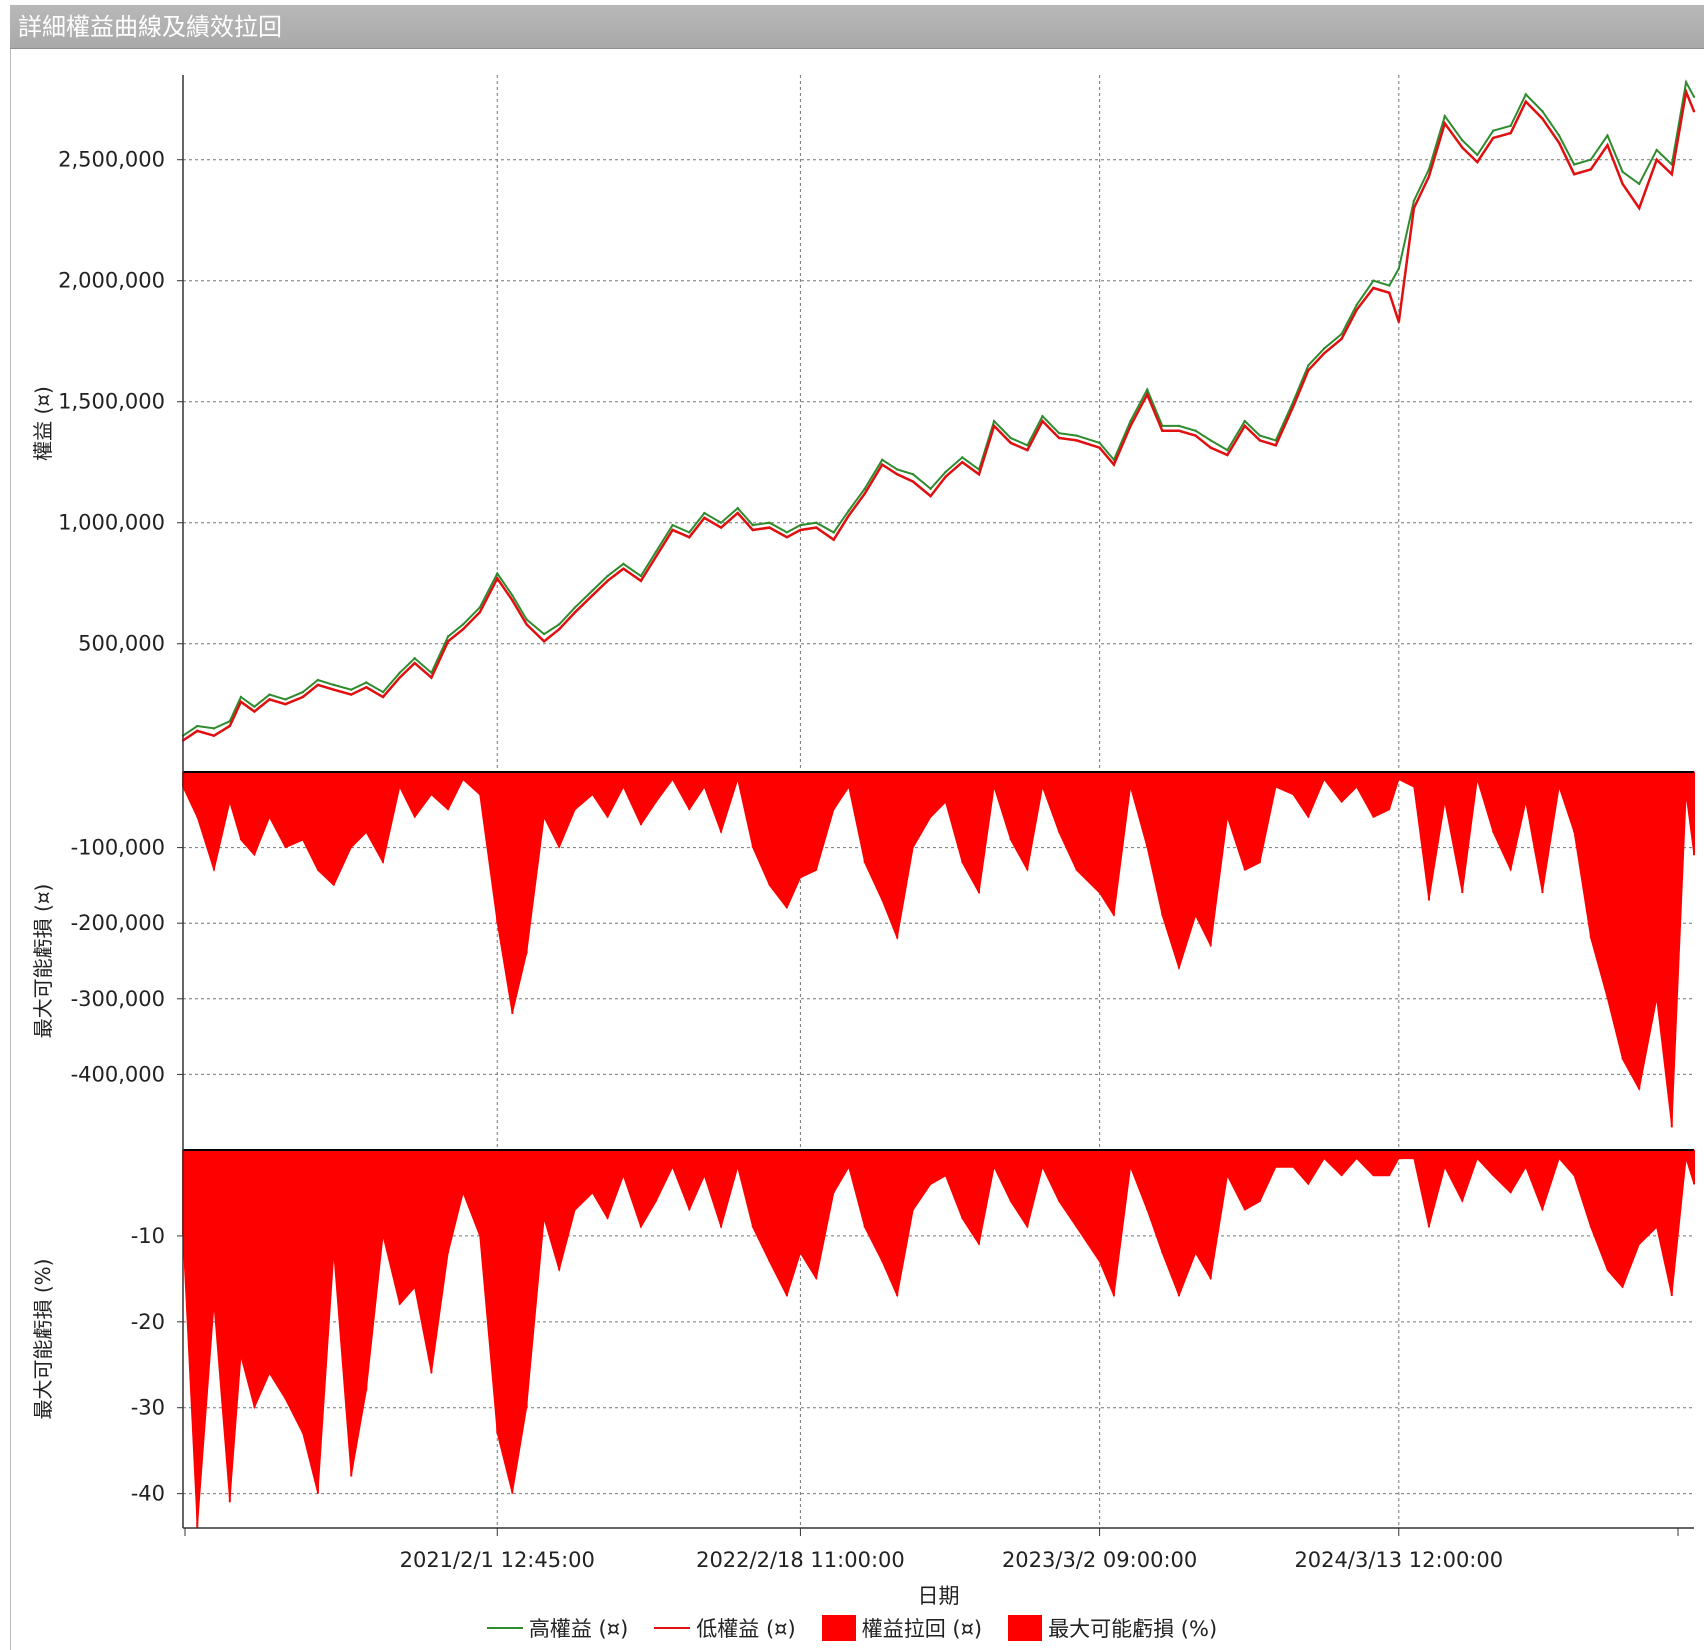 The image size is (1704, 1650). What do you see at coordinates (939, 1596) in the screenshot?
I see `x-axis-label: 日期` at bounding box center [939, 1596].